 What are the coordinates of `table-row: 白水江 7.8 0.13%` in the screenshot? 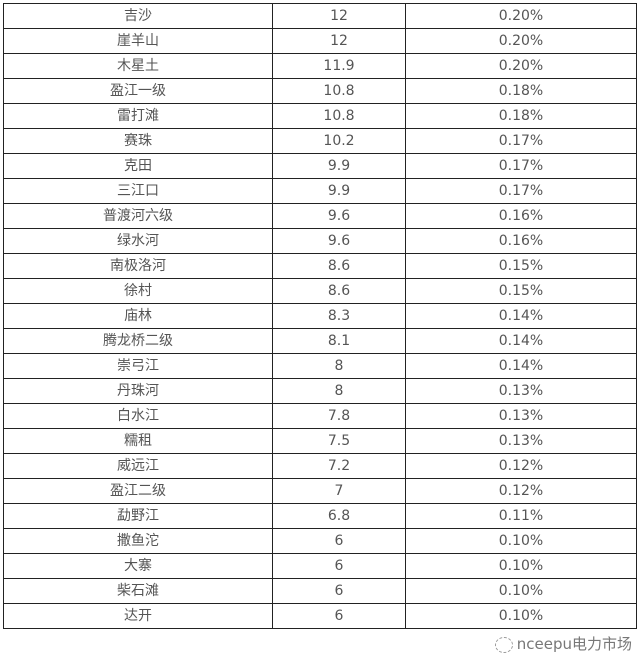 It's located at (320, 416).